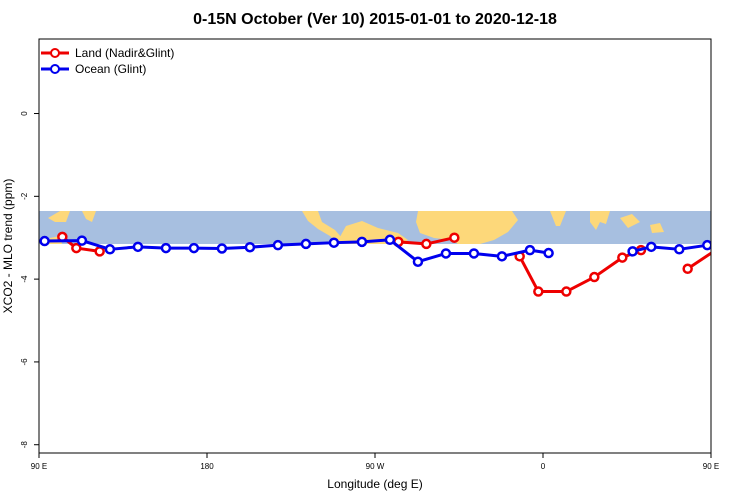  What do you see at coordinates (374, 484) in the screenshot?
I see `x-axis-label: Longitude (deg E)` at bounding box center [374, 484].